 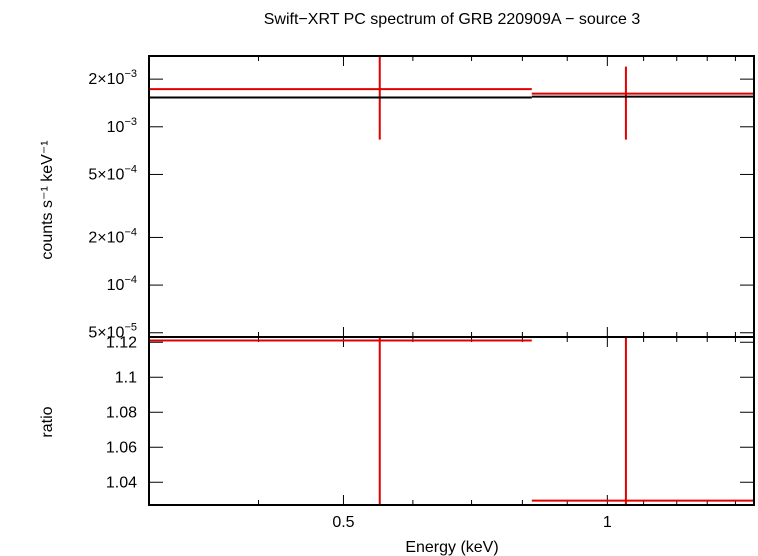 What do you see at coordinates (47, 199) in the screenshot?
I see `y-axis-label-spectrum: counts s⁻¹ keV⁻¹` at bounding box center [47, 199].